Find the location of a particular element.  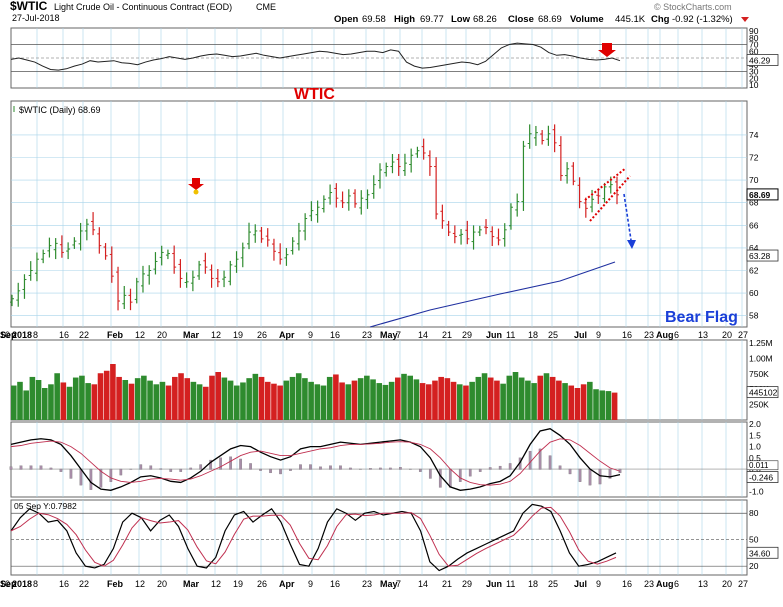

price-x-tick-label: 10 is located at coordinates (5, 335).